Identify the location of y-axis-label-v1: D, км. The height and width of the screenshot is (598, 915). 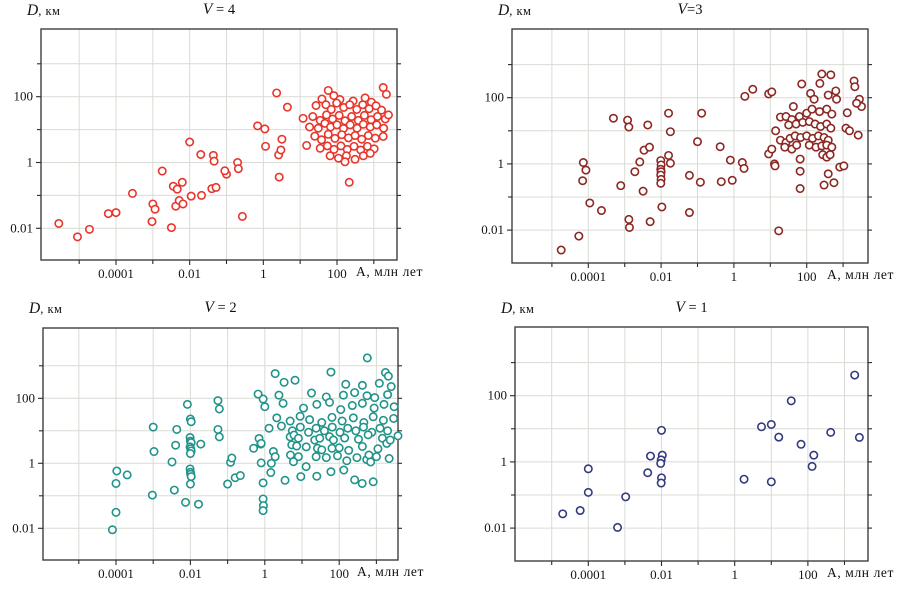
(517, 308).